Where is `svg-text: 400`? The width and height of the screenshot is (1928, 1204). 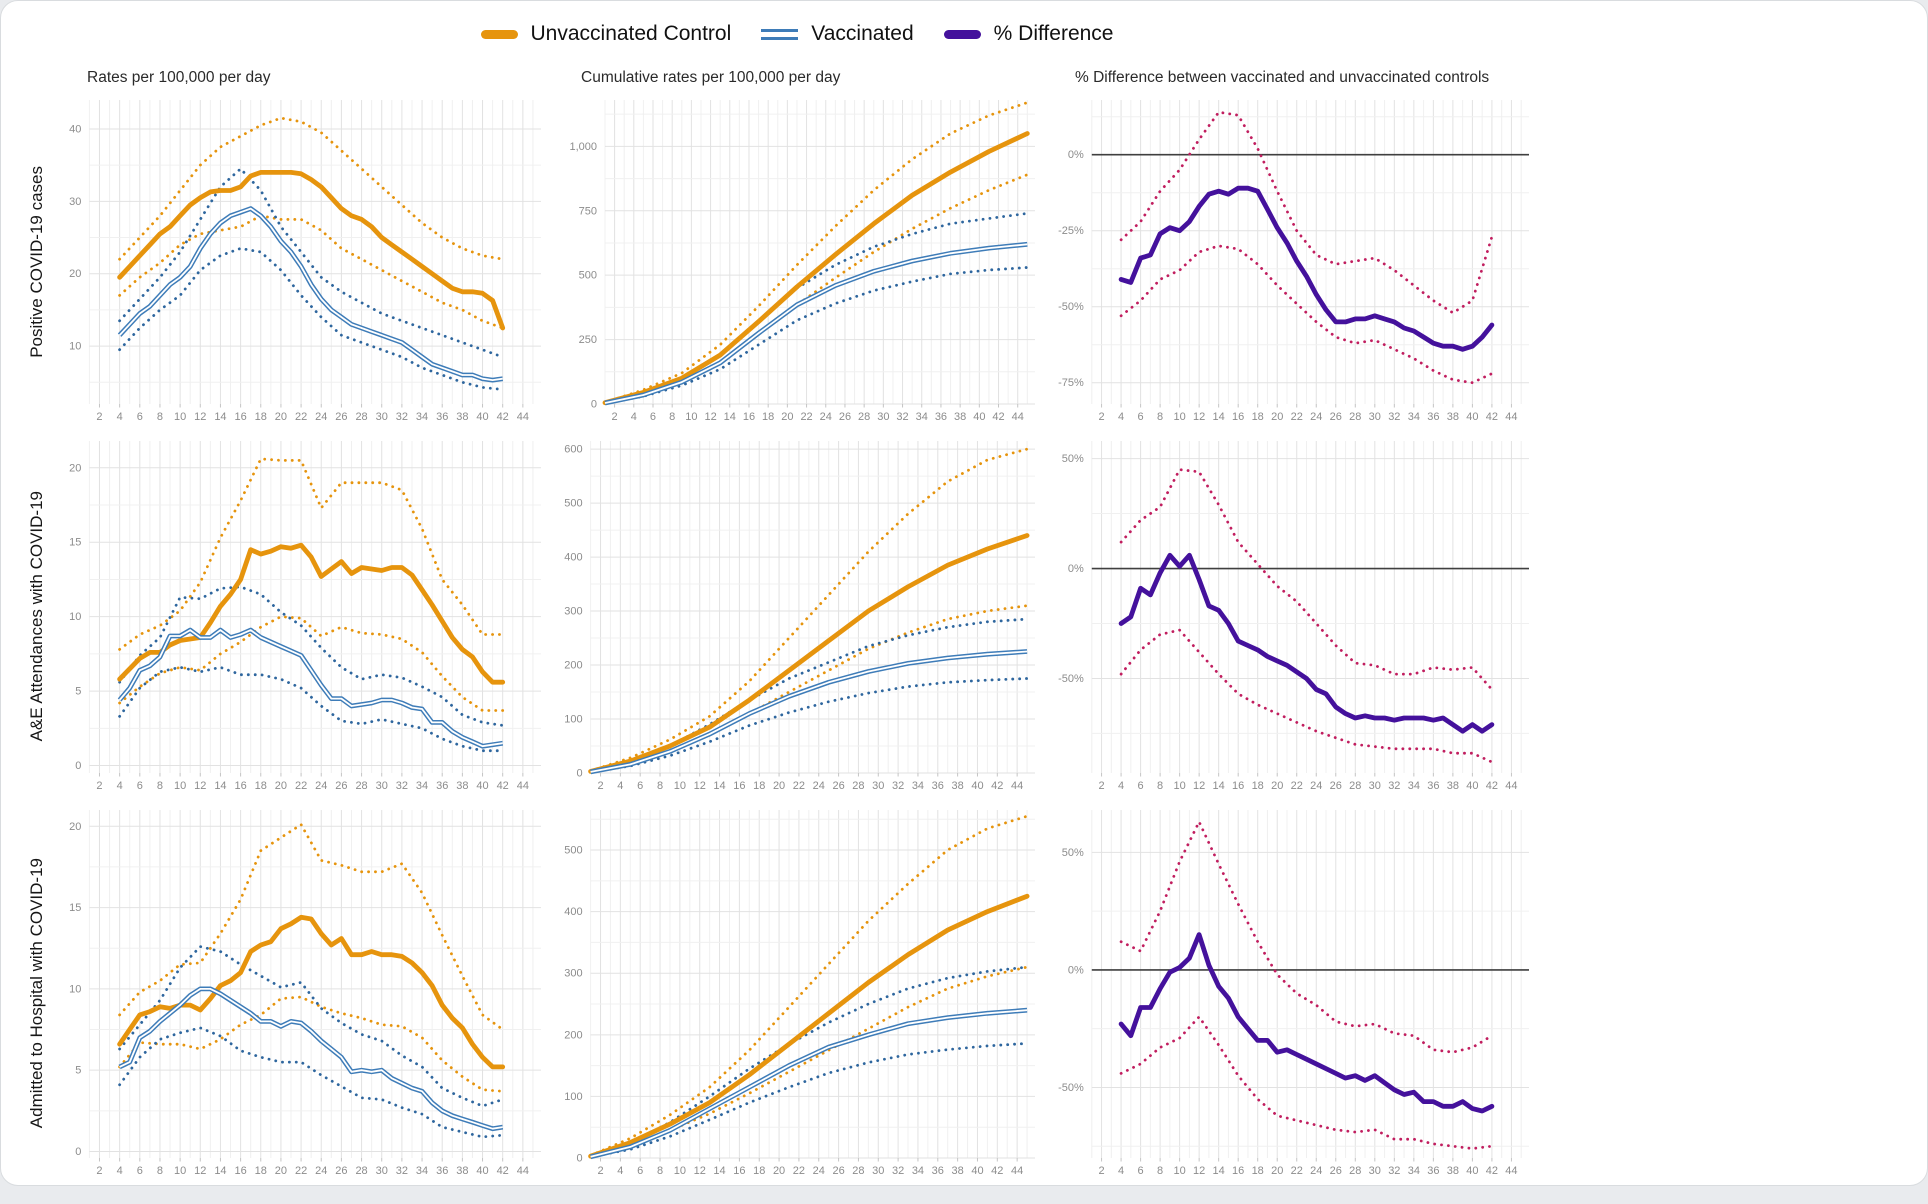 svg-text: 400 is located at coordinates (573, 912).